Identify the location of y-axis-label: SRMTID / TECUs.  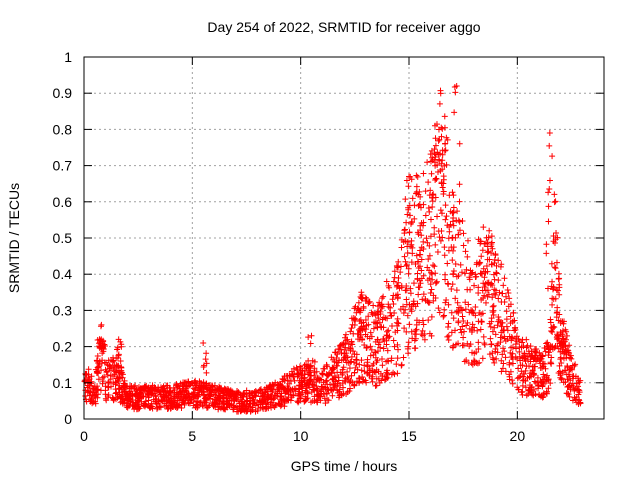
(14, 238).